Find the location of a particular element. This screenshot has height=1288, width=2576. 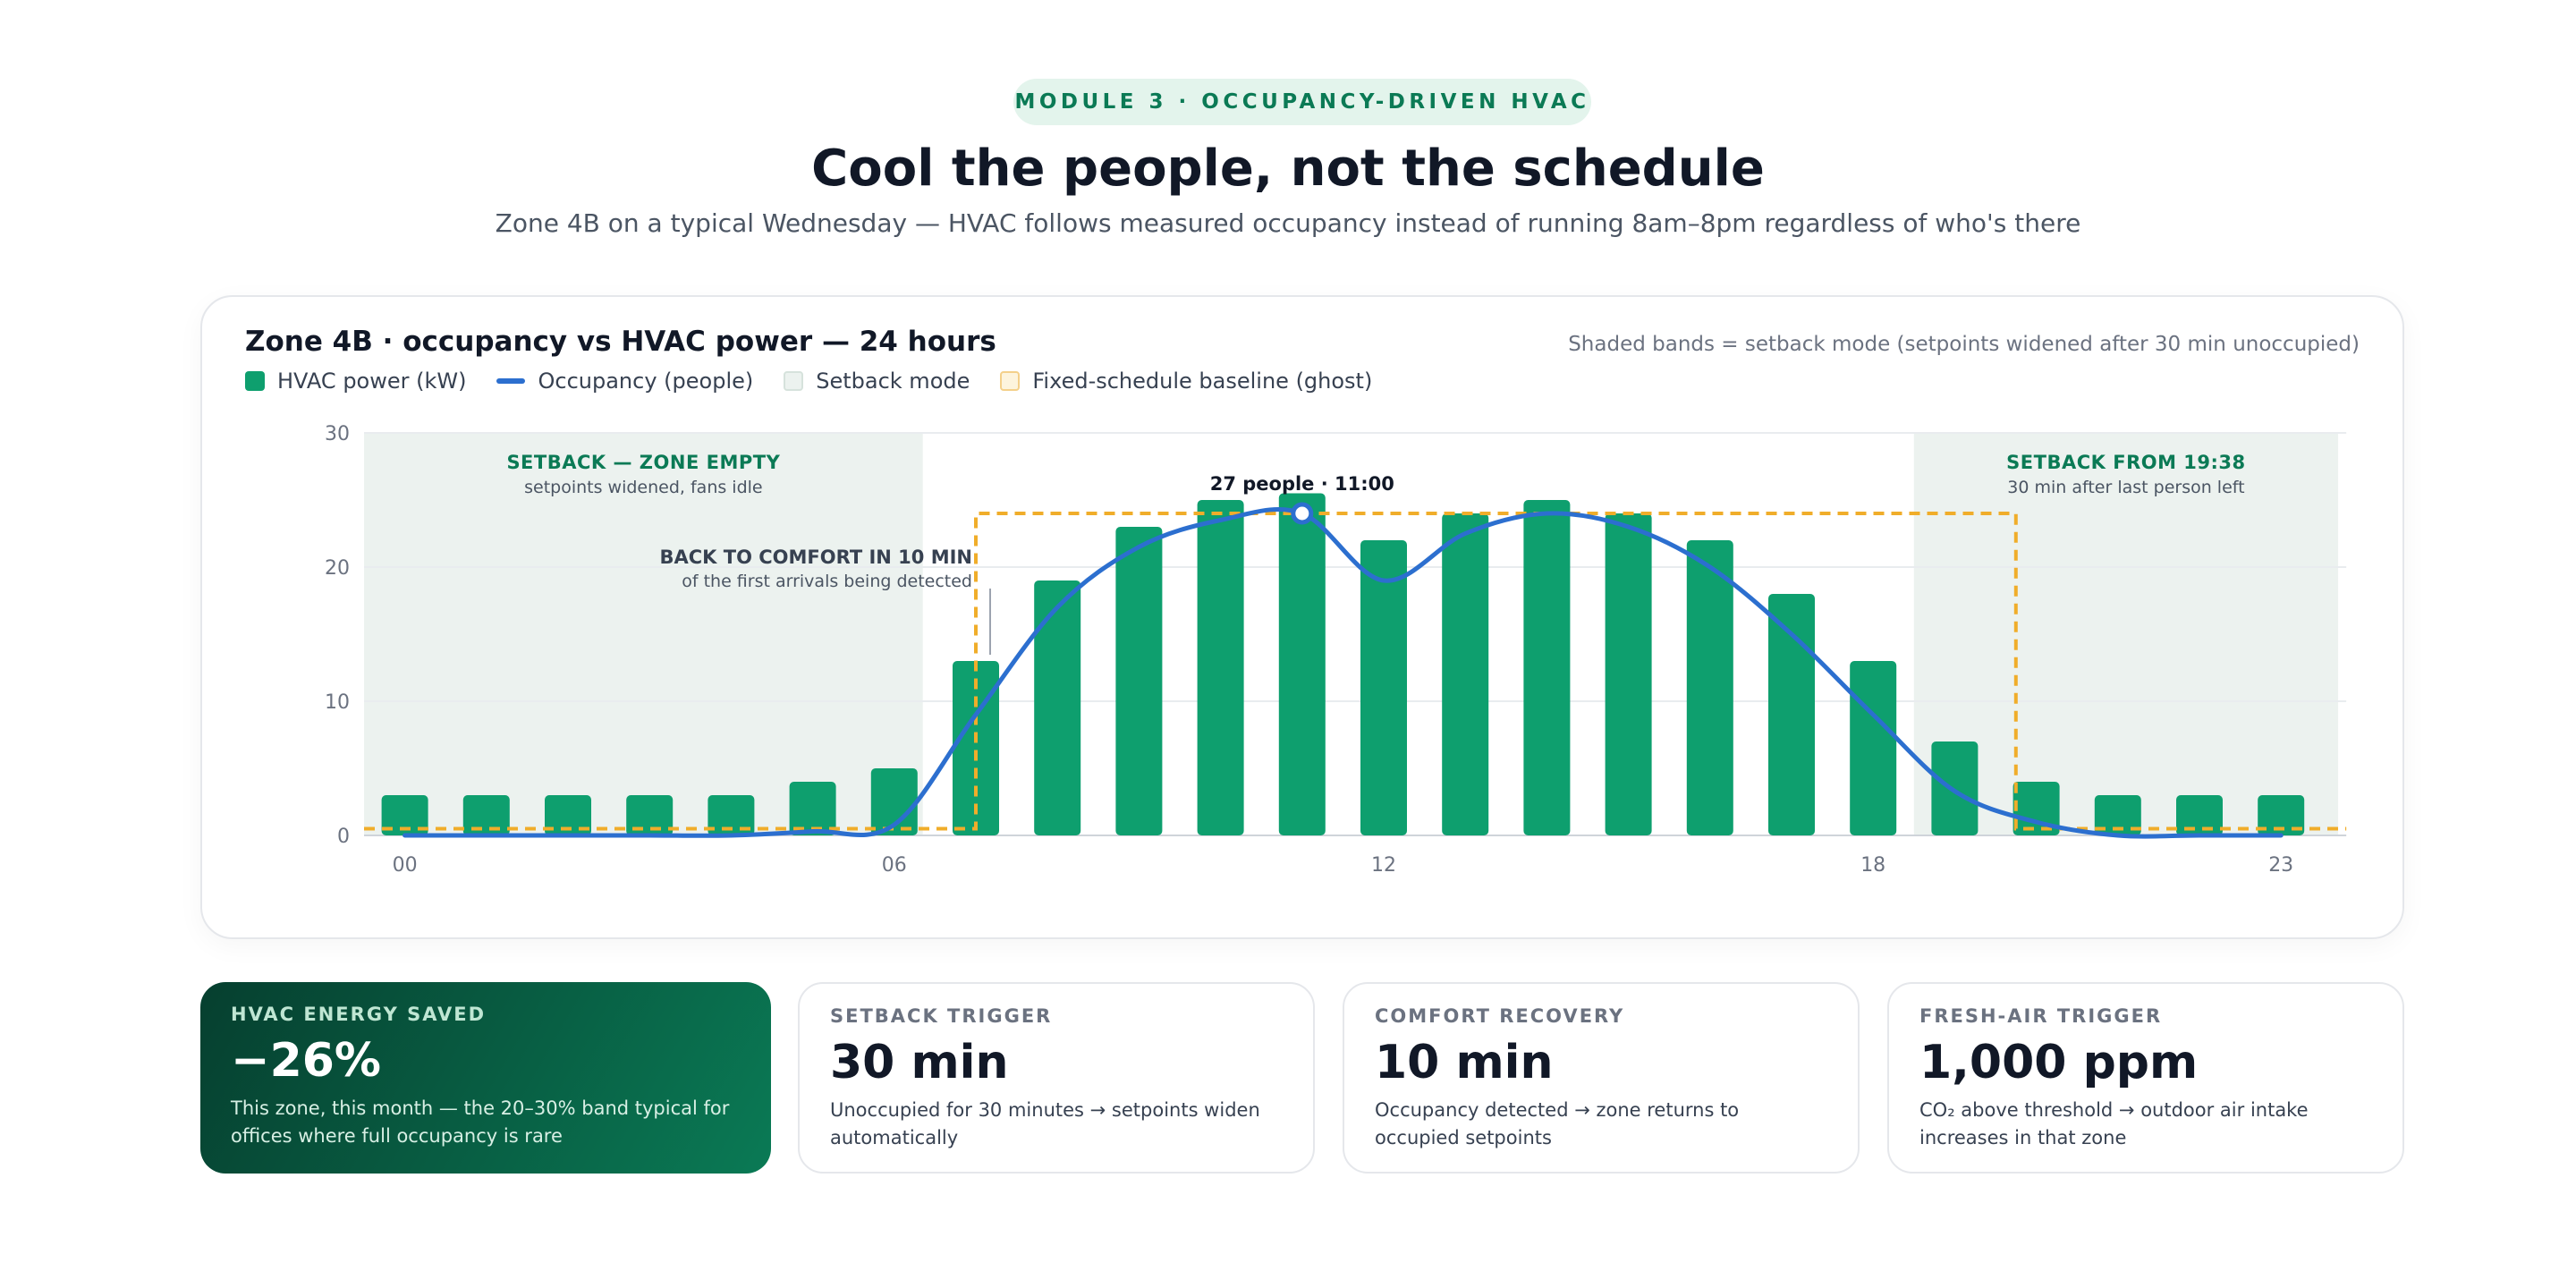

legend-item-occupancy: Occupancy (people) is located at coordinates (624, 381).